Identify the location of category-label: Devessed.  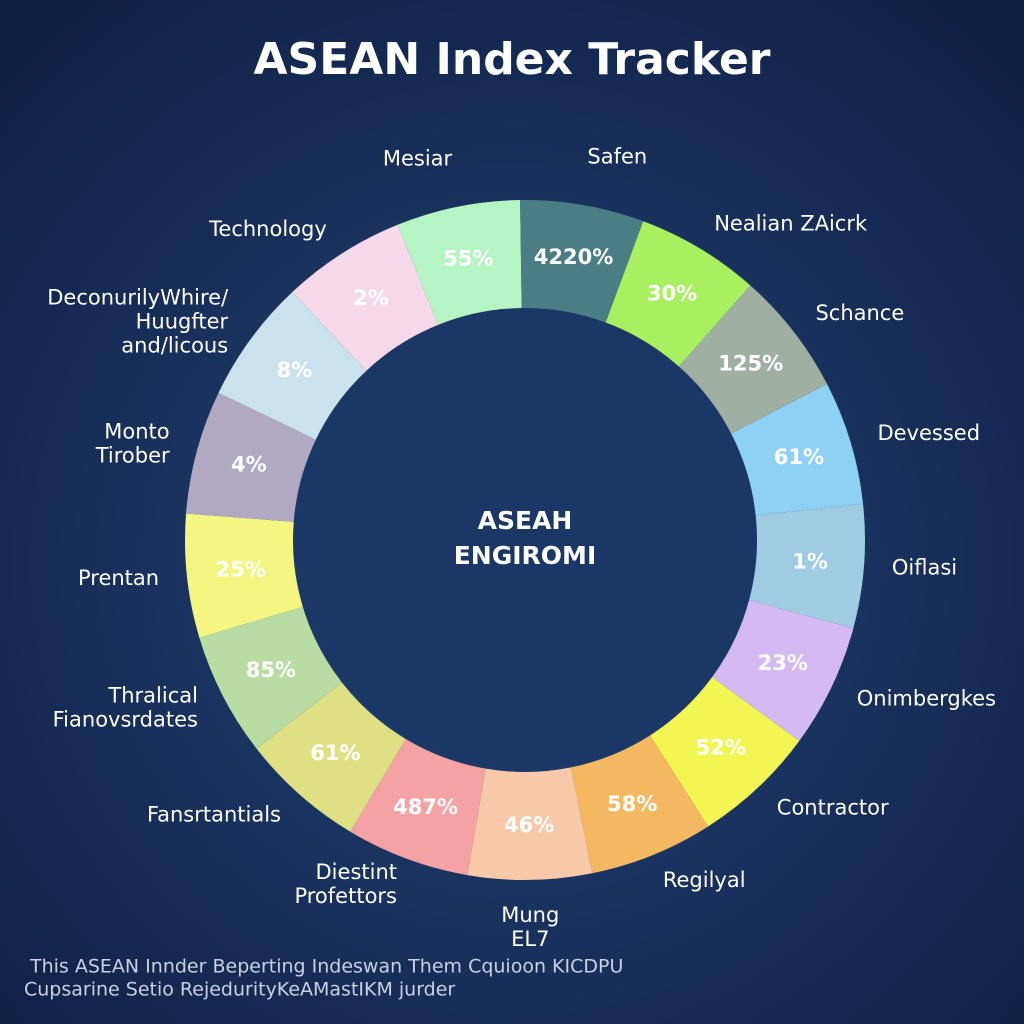
(928, 433).